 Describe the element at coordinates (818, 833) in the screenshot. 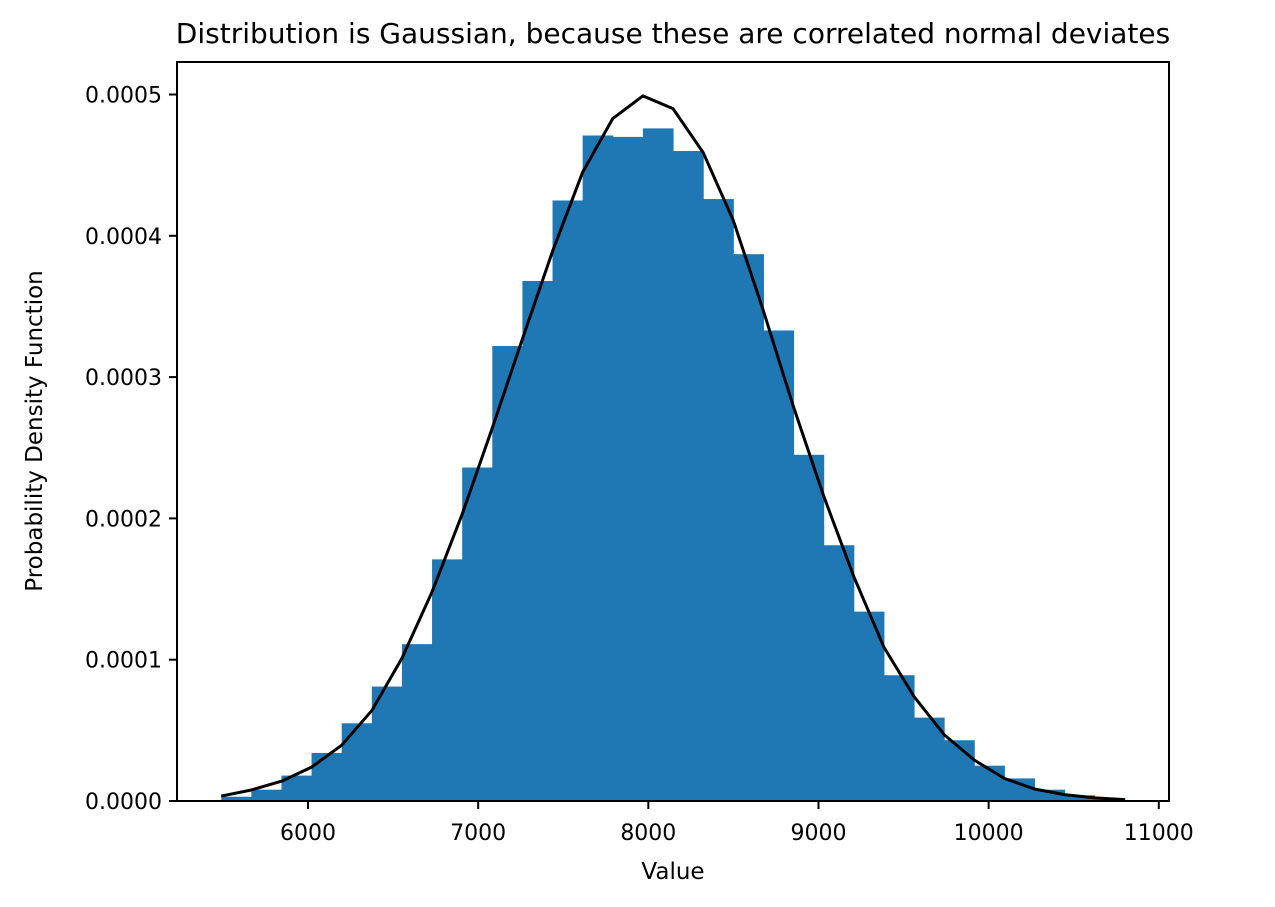

I see `x-tick-label: 9000` at that location.